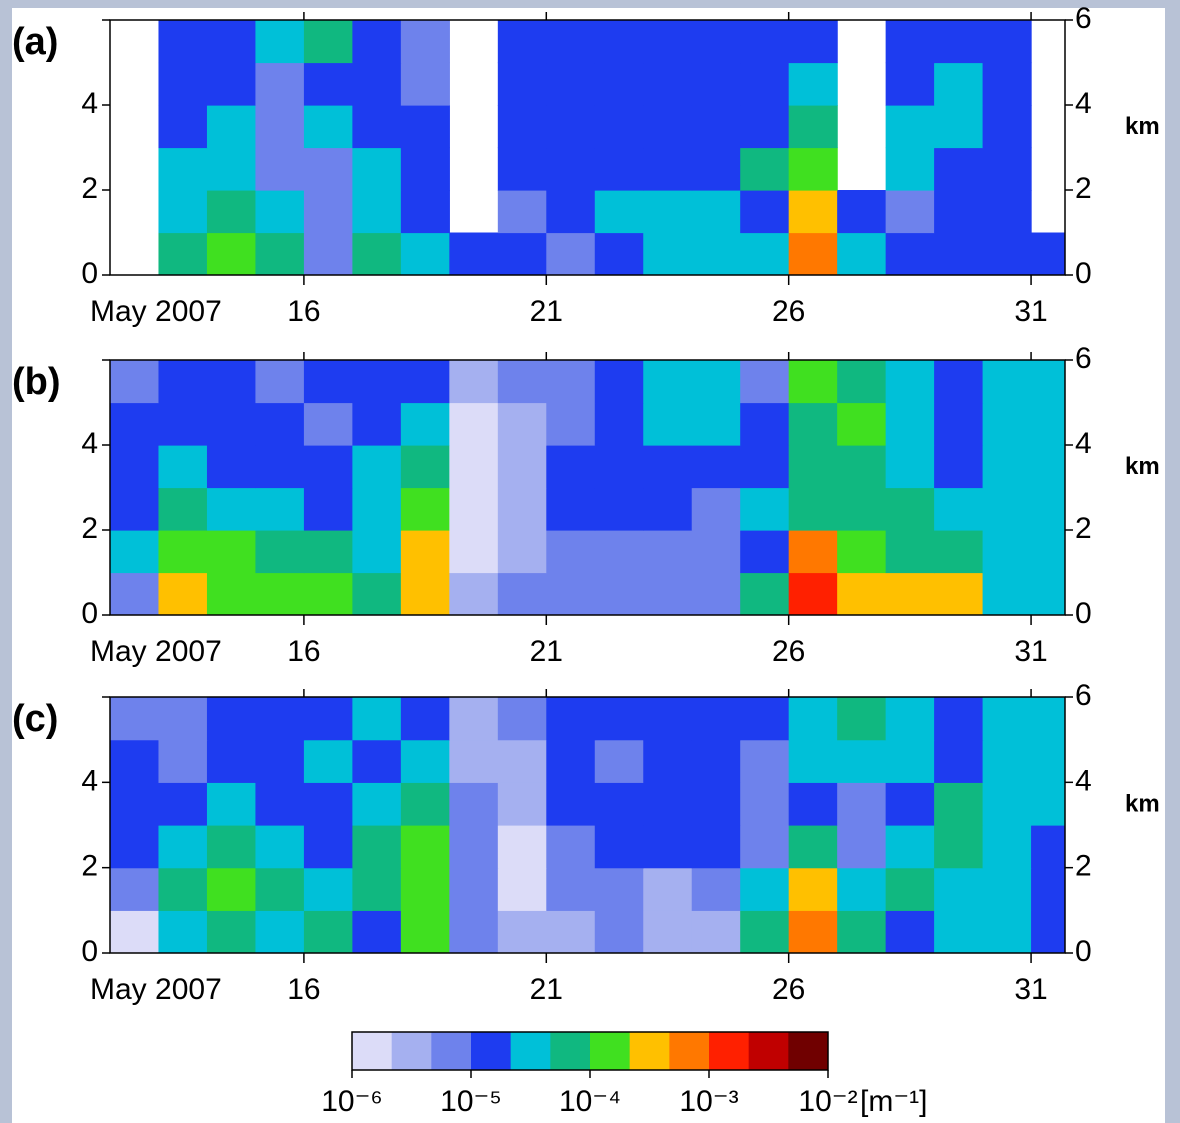  What do you see at coordinates (1030, 989) in the screenshot?
I see `x-tick-label: 31` at bounding box center [1030, 989].